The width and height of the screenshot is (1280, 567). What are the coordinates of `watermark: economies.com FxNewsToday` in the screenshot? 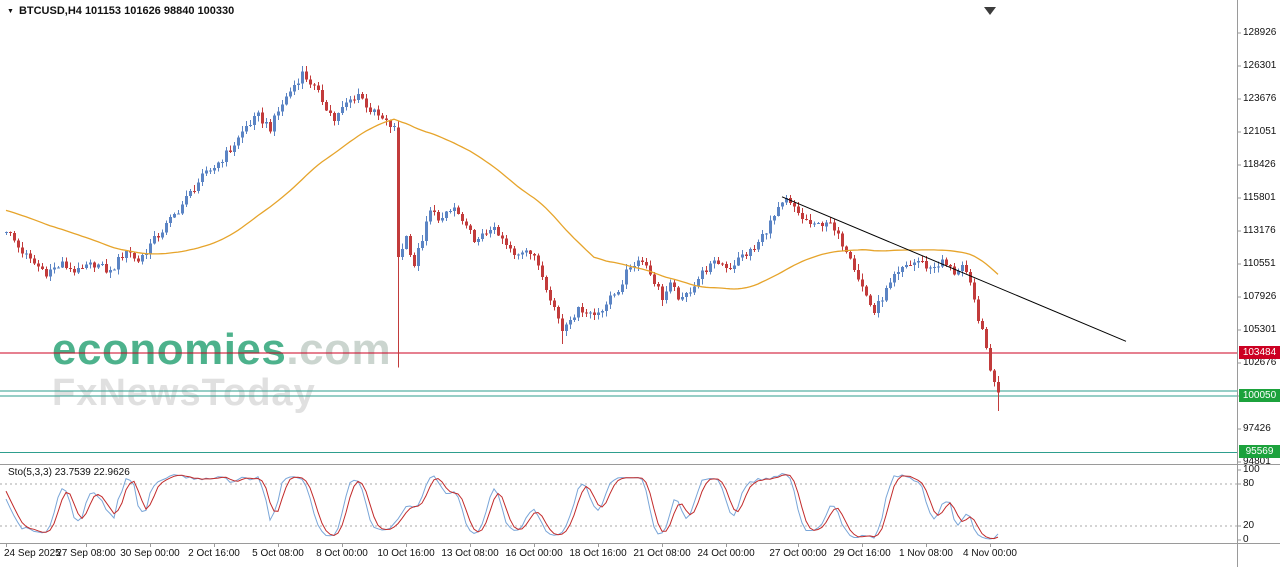 It's located at (221, 371).